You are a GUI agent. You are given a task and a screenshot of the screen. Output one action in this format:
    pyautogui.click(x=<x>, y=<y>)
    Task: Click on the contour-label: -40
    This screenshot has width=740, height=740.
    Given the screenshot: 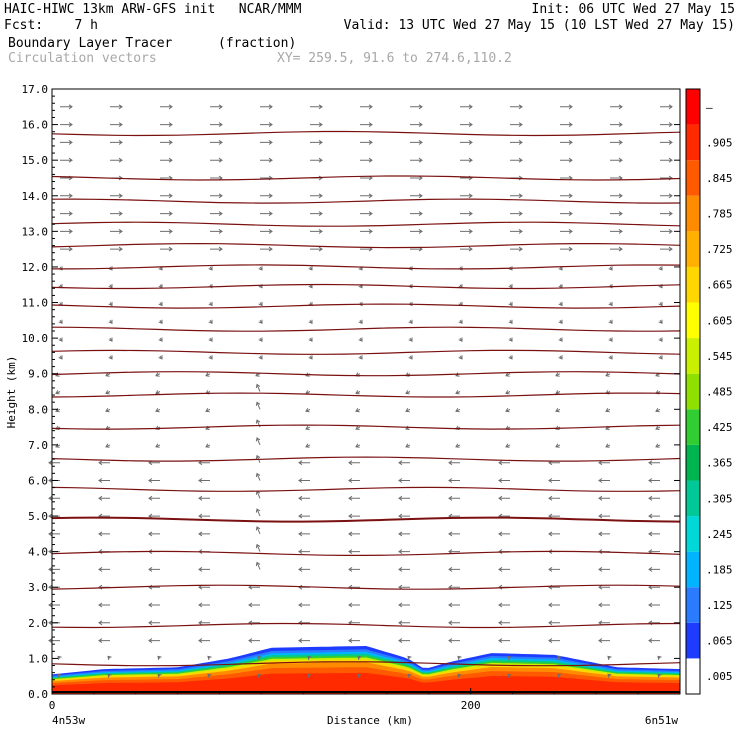 What is the action you would take?
    pyautogui.click(x=650, y=1)
    